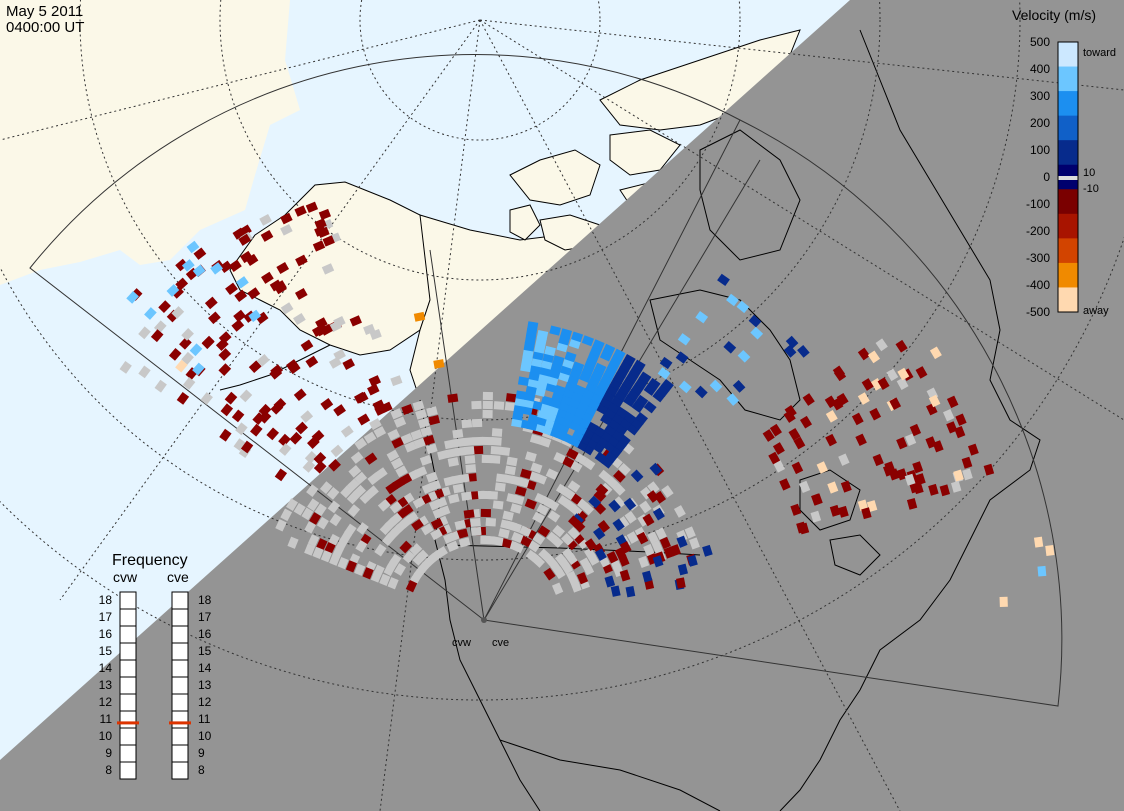 This screenshot has height=811, width=1124. I want to click on baffin, so click(750, 195).